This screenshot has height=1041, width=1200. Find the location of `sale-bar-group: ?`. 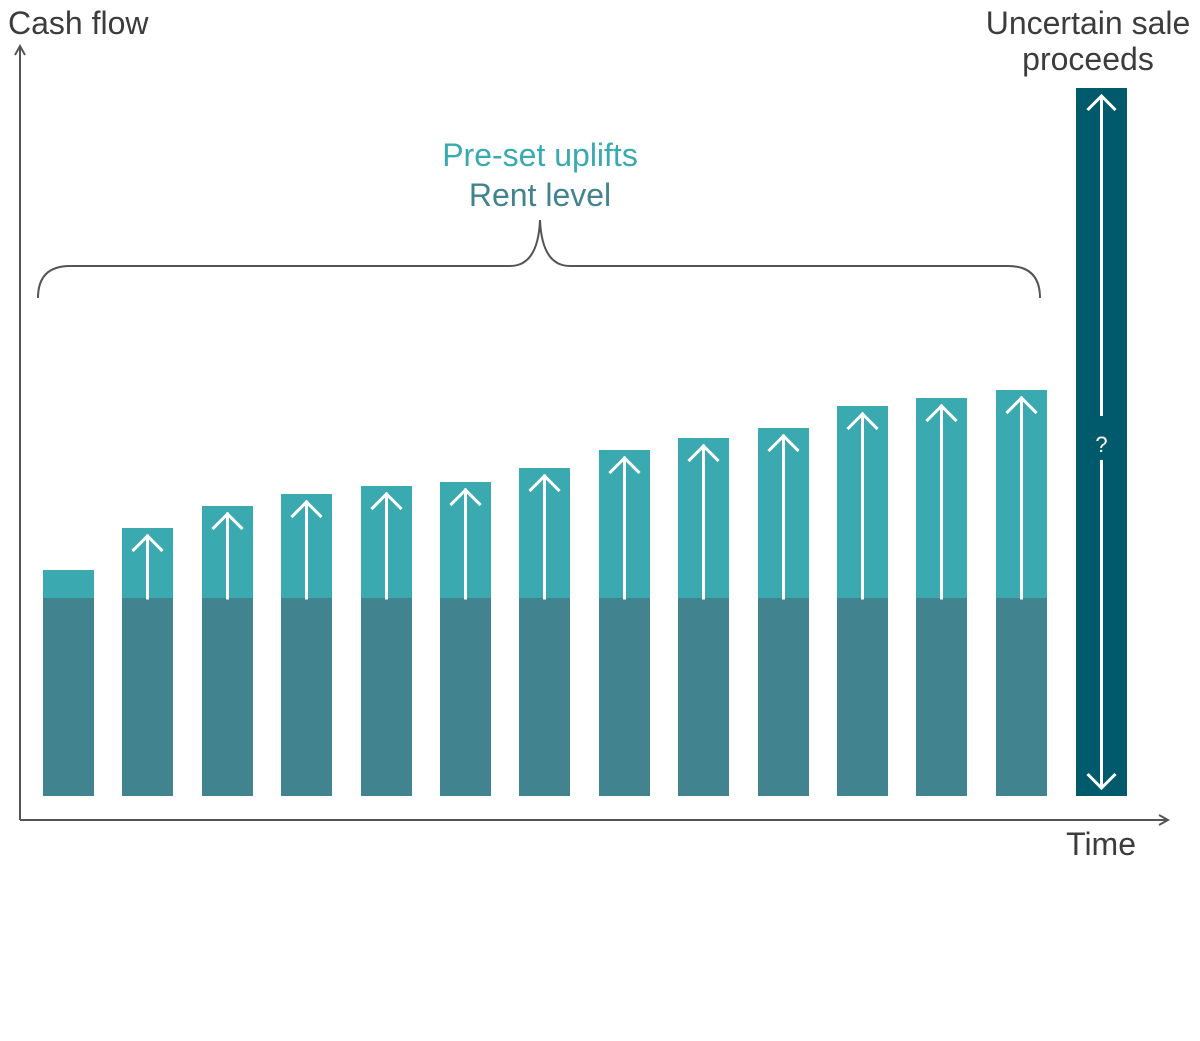

sale-bar-group: ? is located at coordinates (1101, 442).